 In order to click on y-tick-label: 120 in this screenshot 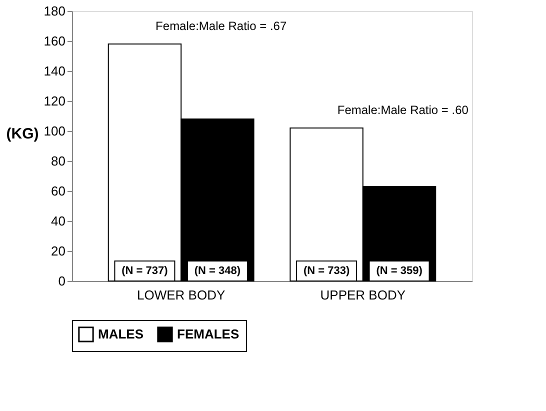, I will do `click(55, 101)`.